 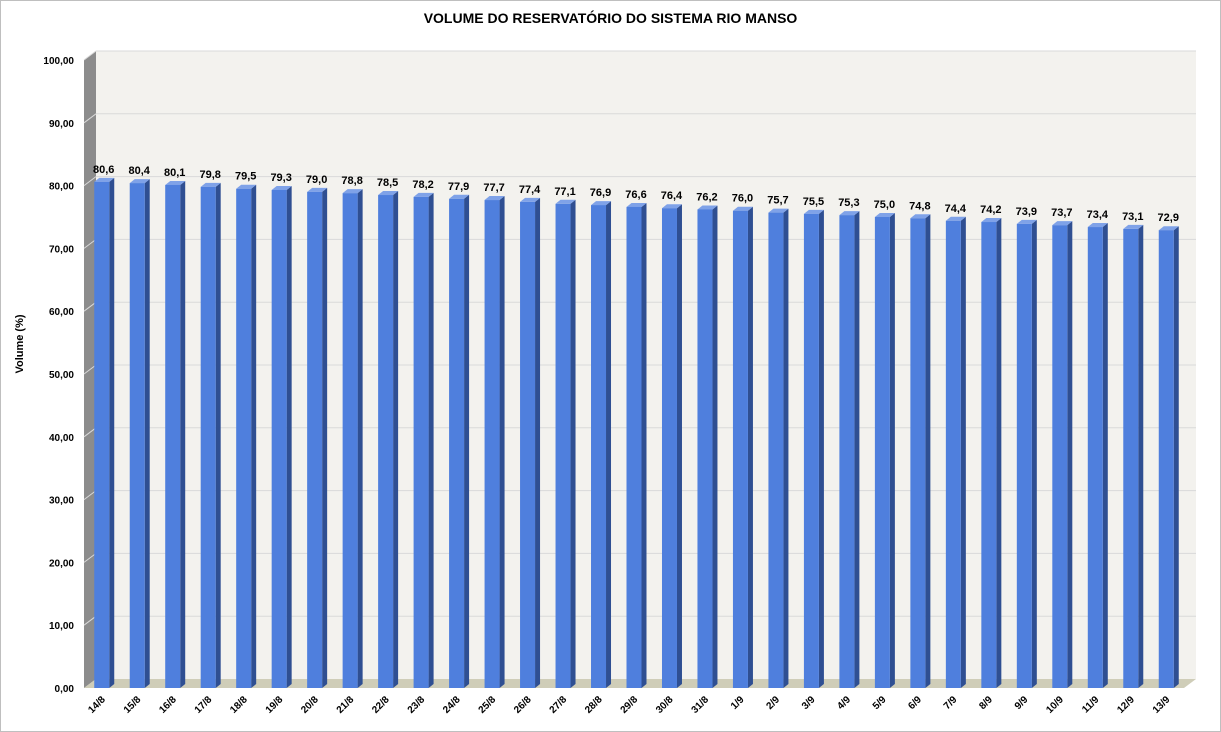 What do you see at coordinates (773, 703) in the screenshot?
I see `x-tick-label: 2/9` at bounding box center [773, 703].